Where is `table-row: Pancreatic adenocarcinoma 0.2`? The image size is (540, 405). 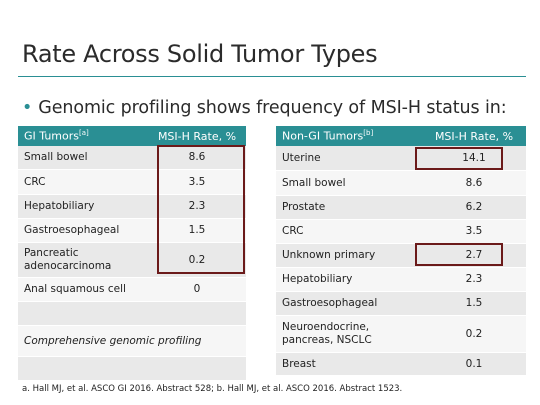 table-row: Pancreatic adenocarcinoma 0.2 is located at coordinates (132, 260).